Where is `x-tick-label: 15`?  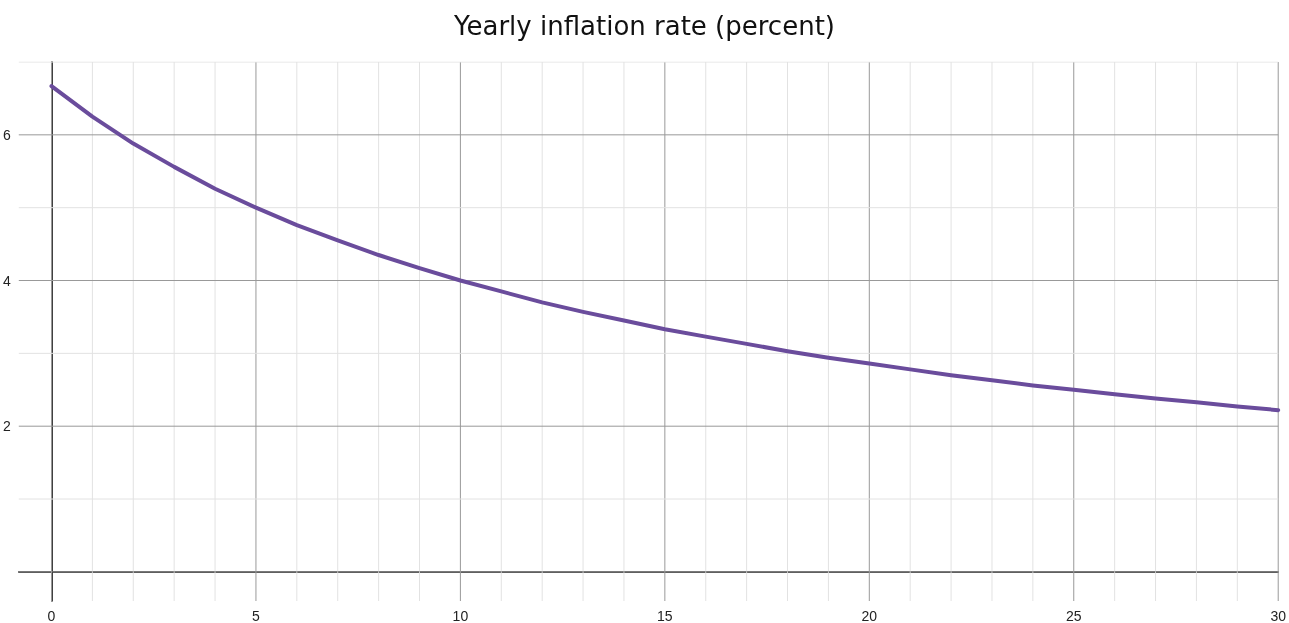 x-tick-label: 15 is located at coordinates (665, 615).